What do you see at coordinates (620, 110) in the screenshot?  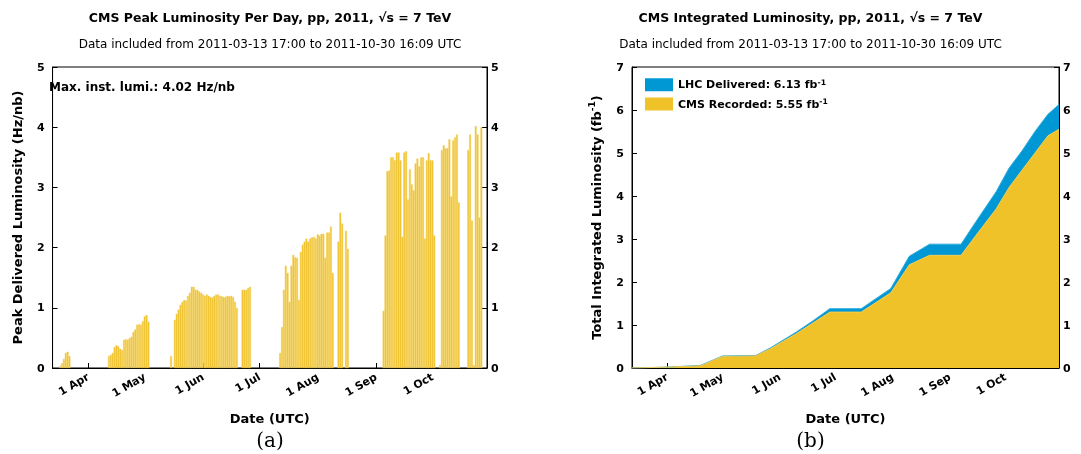 I see `y-tick-label: 6` at bounding box center [620, 110].